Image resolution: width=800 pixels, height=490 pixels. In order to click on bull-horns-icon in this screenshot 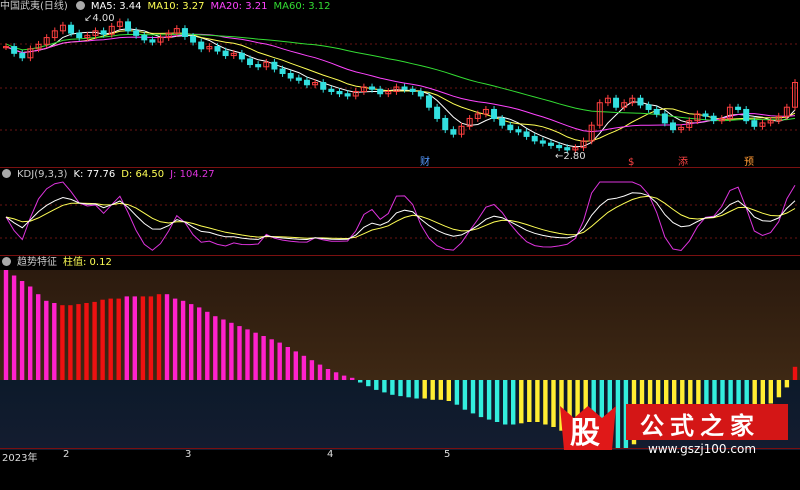, I will do `click(588, 428)`.